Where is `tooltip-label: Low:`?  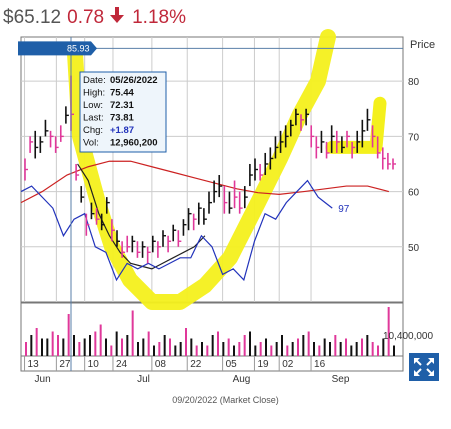 tooltip-label: Low: is located at coordinates (93, 105).